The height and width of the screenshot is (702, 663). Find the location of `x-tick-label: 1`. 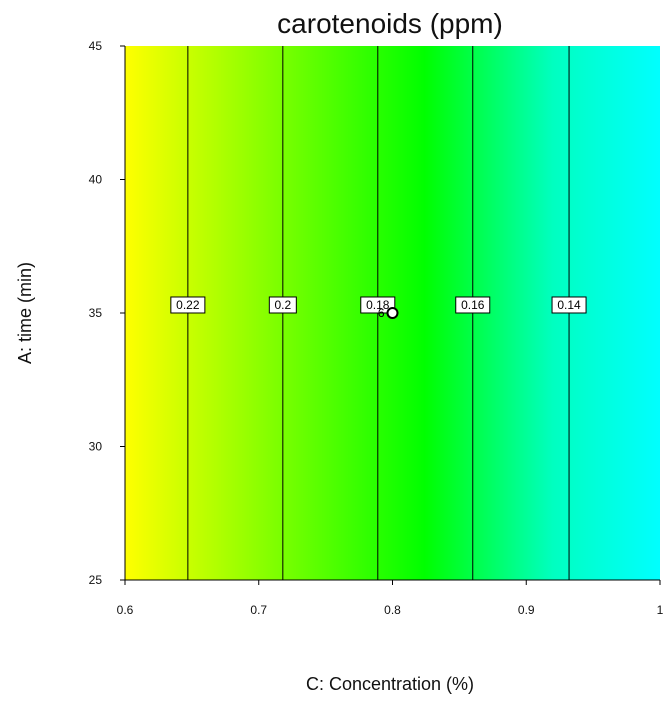

x-tick-label: 1 is located at coordinates (660, 610).